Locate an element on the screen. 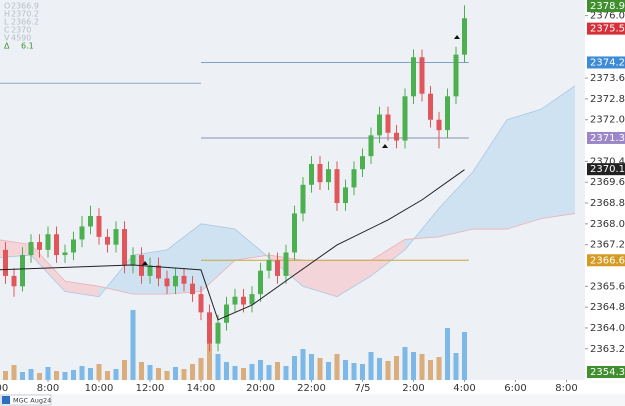 The image size is (625, 406). price-label: 2378.9 is located at coordinates (606, 6).